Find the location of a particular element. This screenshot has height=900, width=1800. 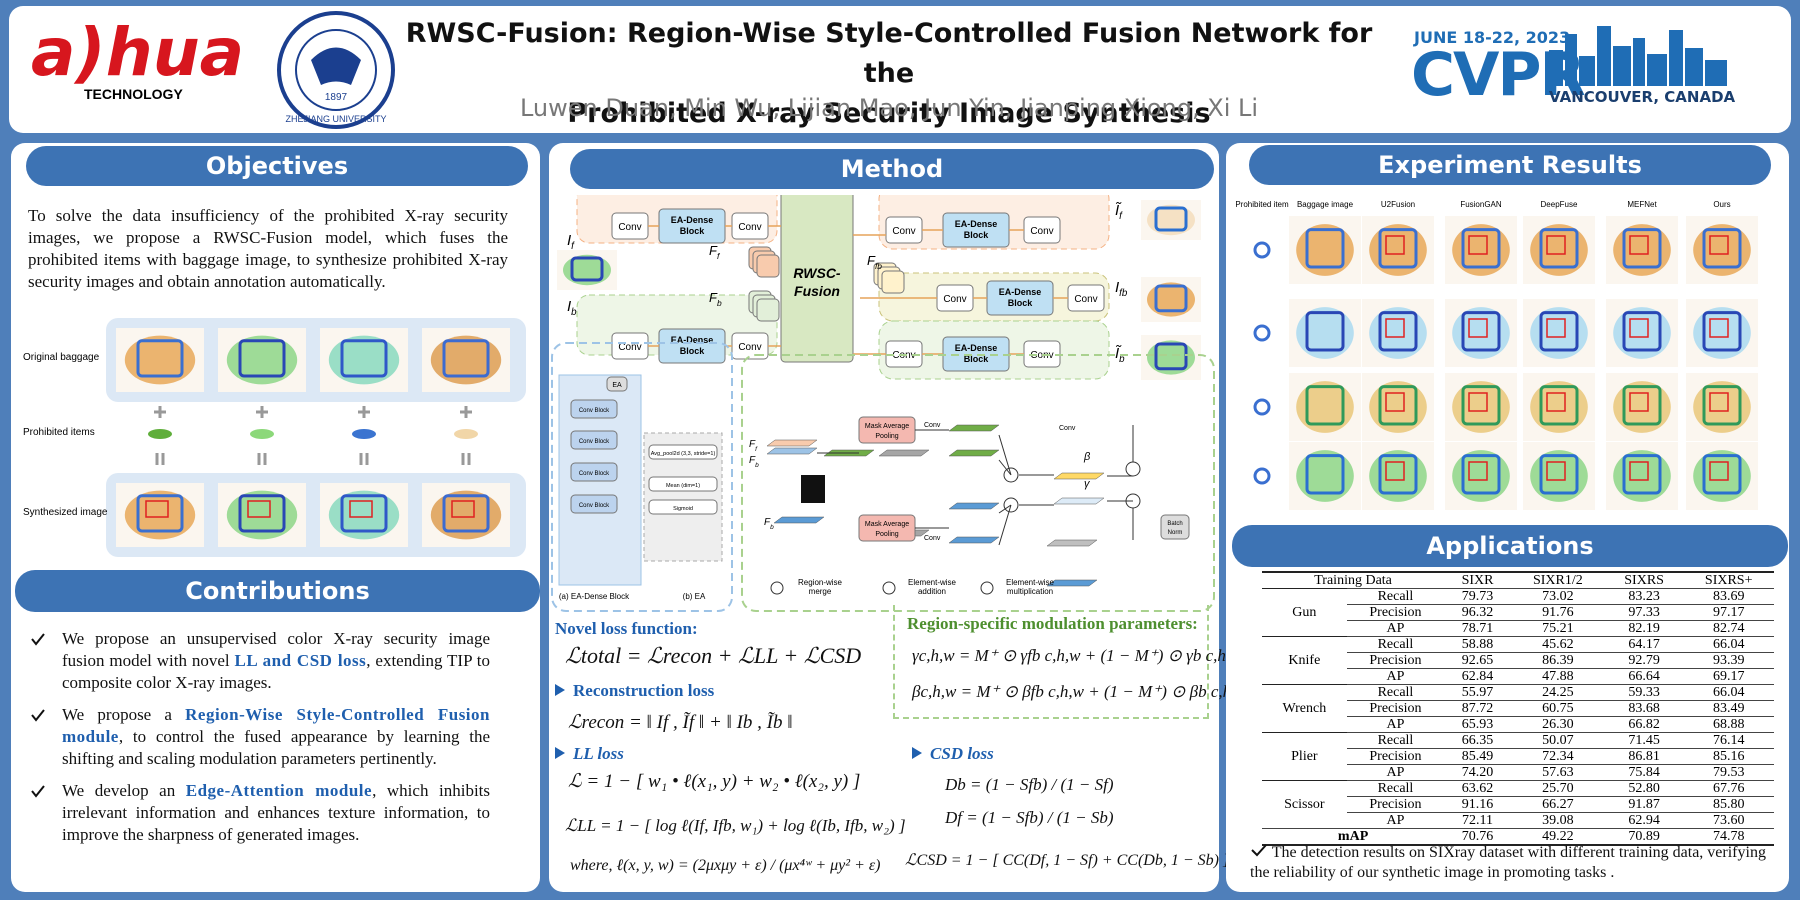

label: Block is located at coordinates (977, 235).